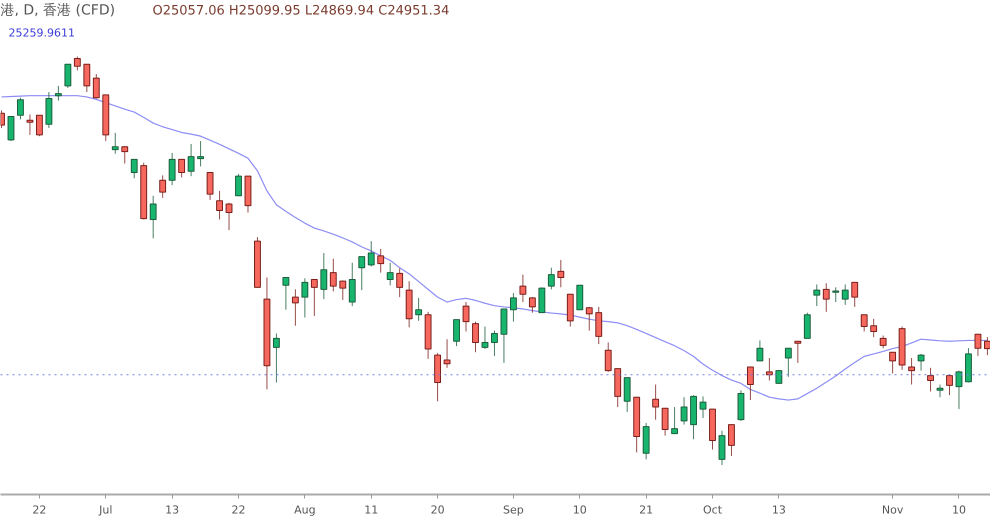 Image resolution: width=990 pixels, height=519 pixels. I want to click on x-tick-label: 21, so click(646, 510).